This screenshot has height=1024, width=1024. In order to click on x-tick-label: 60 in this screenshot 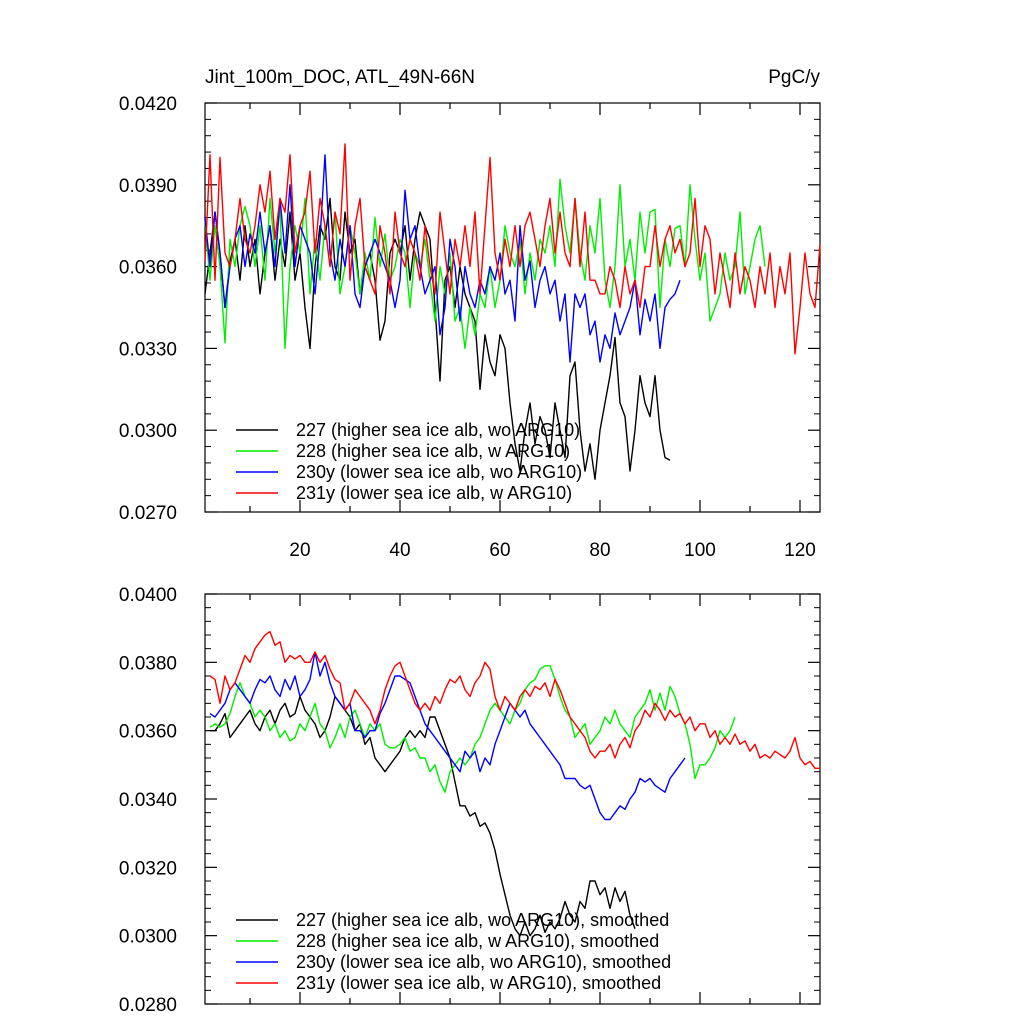, I will do `click(499, 550)`.